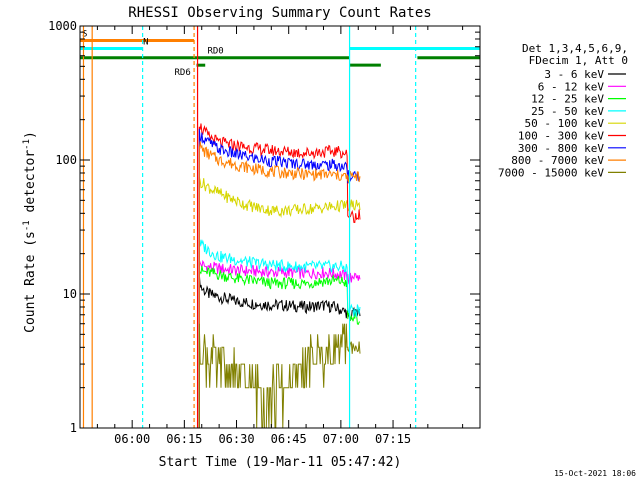  I want to click on legend-entry-label: 800 - 7000 keV, so click(557, 160).